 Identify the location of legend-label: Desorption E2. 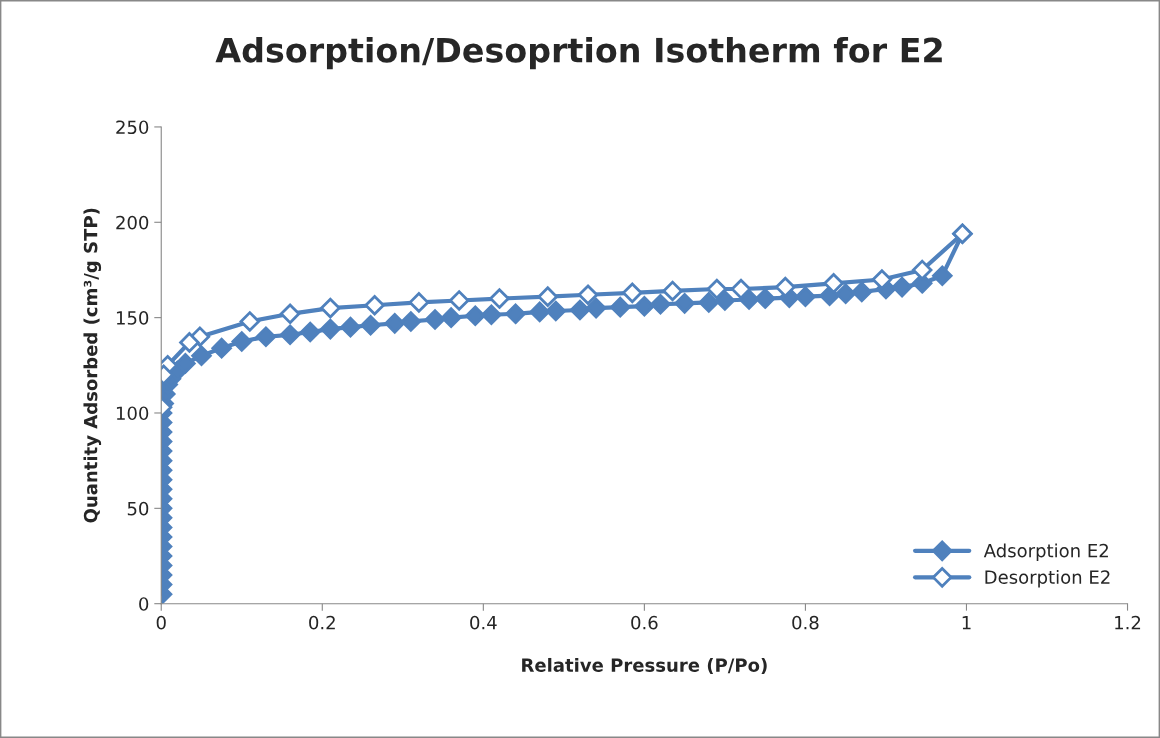
(1047, 578).